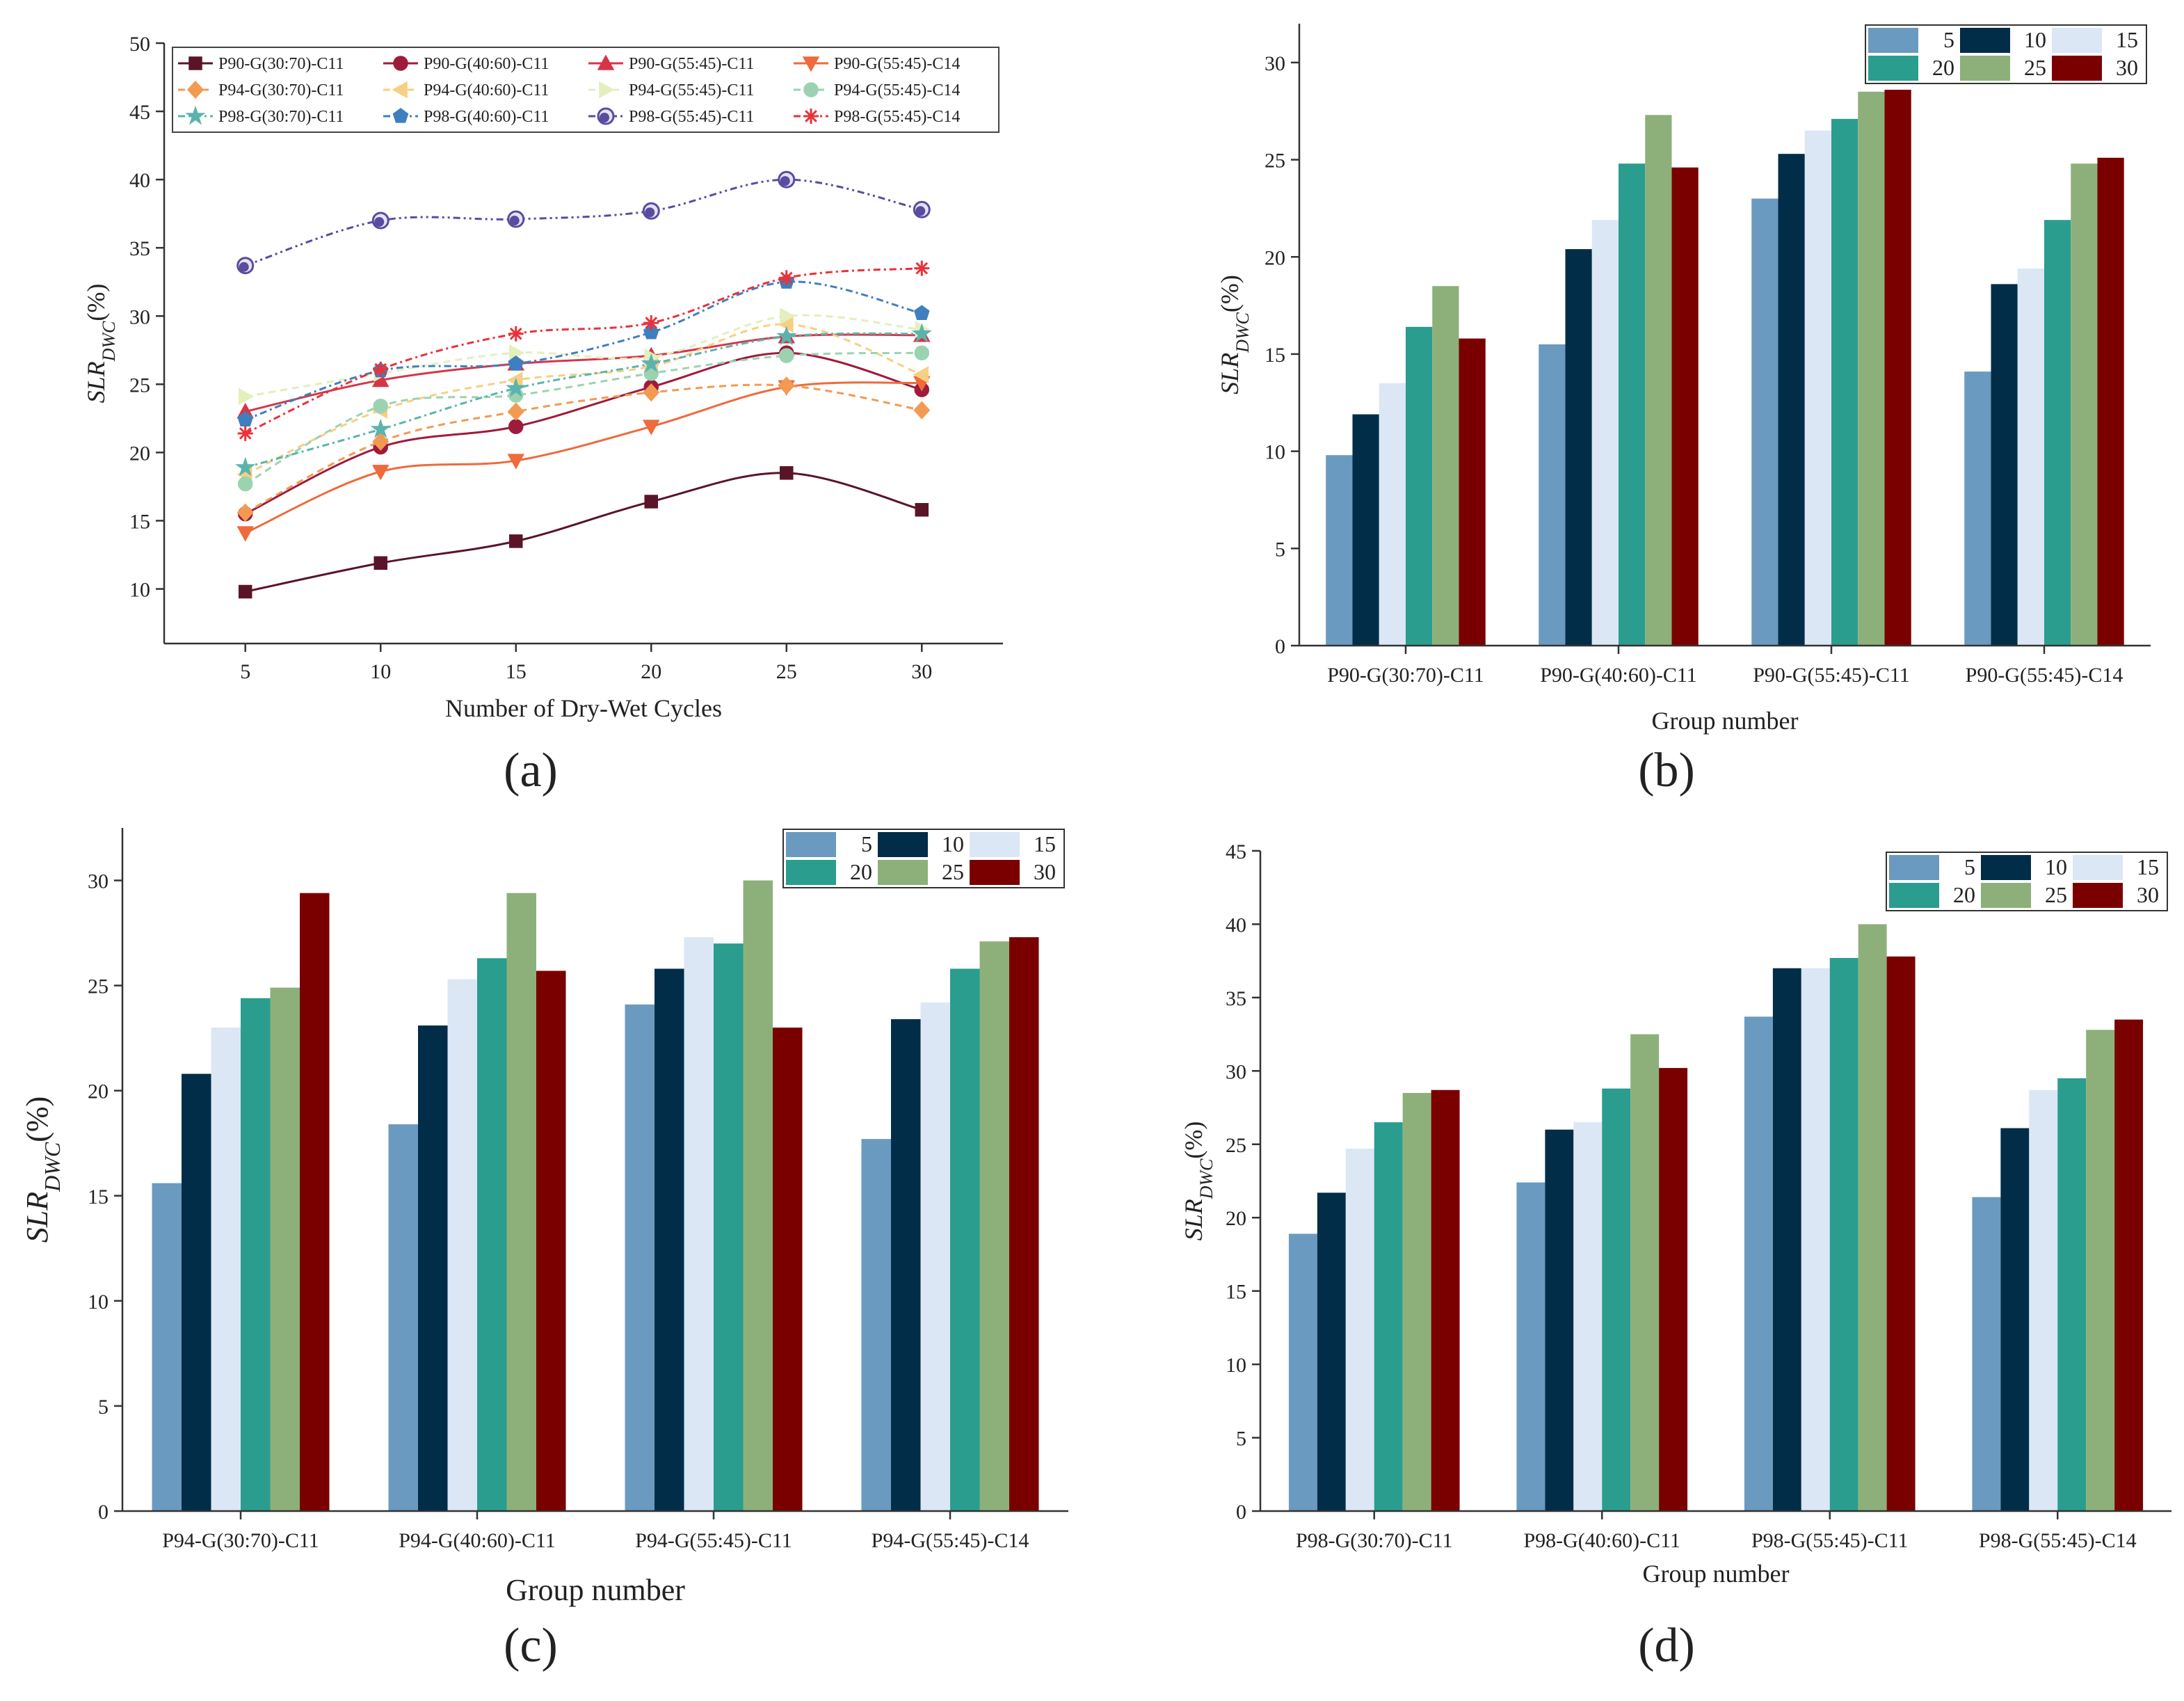 Image resolution: width=2184 pixels, height=1701 pixels. What do you see at coordinates (651, 671) in the screenshot?
I see `x-tick-label: 20` at bounding box center [651, 671].